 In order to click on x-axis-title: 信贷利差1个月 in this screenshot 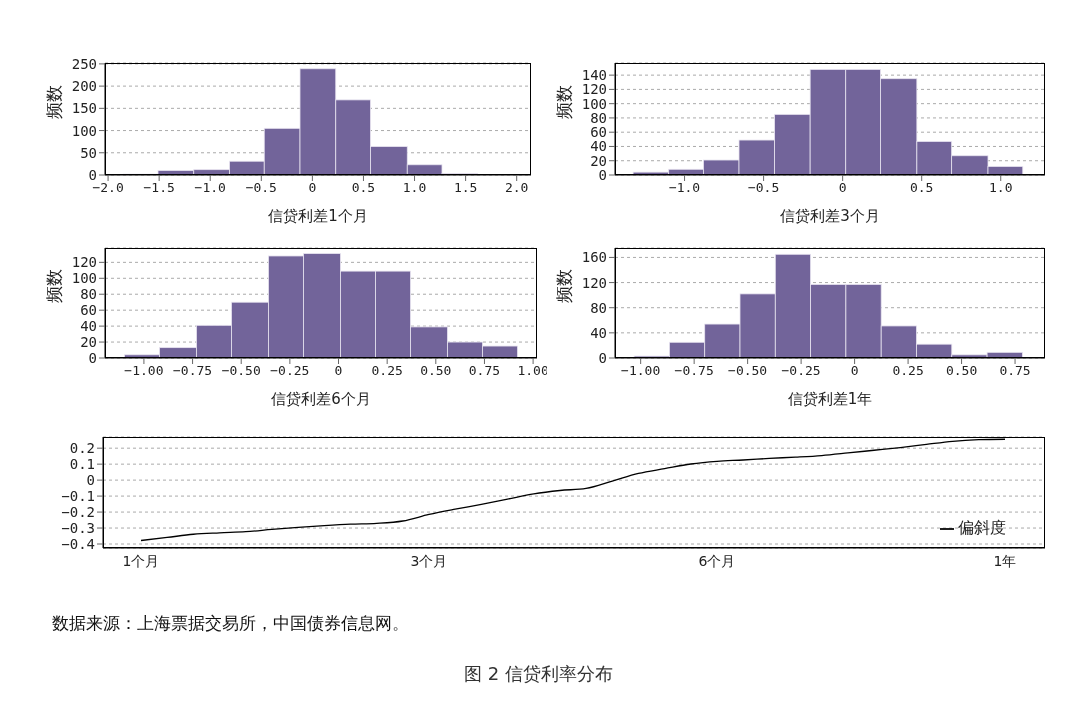, I will do `click(318, 216)`.